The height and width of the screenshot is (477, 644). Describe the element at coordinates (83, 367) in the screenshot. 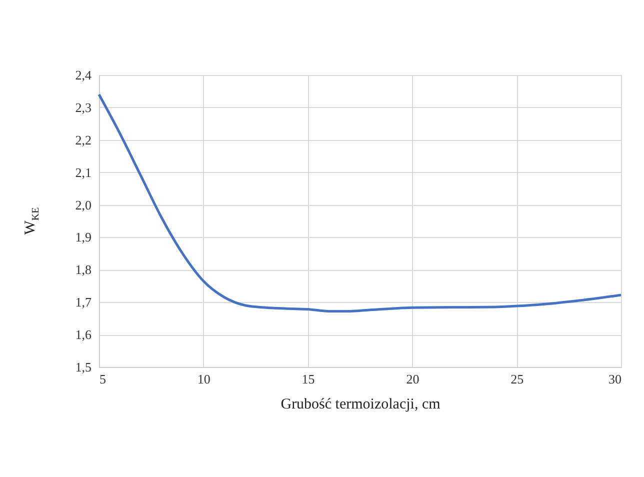

I see `y-tick-label: 1,5` at that location.